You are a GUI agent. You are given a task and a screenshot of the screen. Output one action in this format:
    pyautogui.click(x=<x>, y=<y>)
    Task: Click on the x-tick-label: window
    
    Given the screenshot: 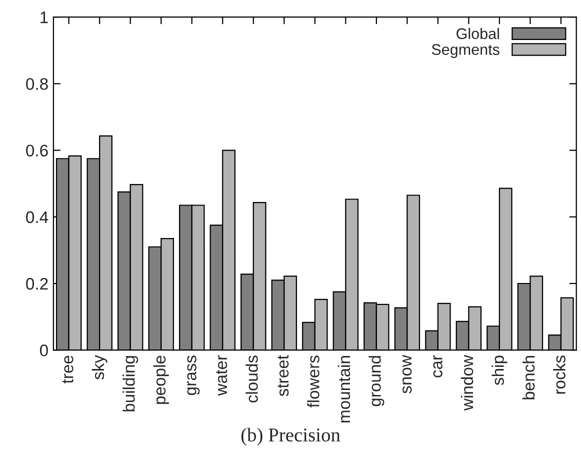 What is the action you would take?
    pyautogui.click(x=467, y=382)
    